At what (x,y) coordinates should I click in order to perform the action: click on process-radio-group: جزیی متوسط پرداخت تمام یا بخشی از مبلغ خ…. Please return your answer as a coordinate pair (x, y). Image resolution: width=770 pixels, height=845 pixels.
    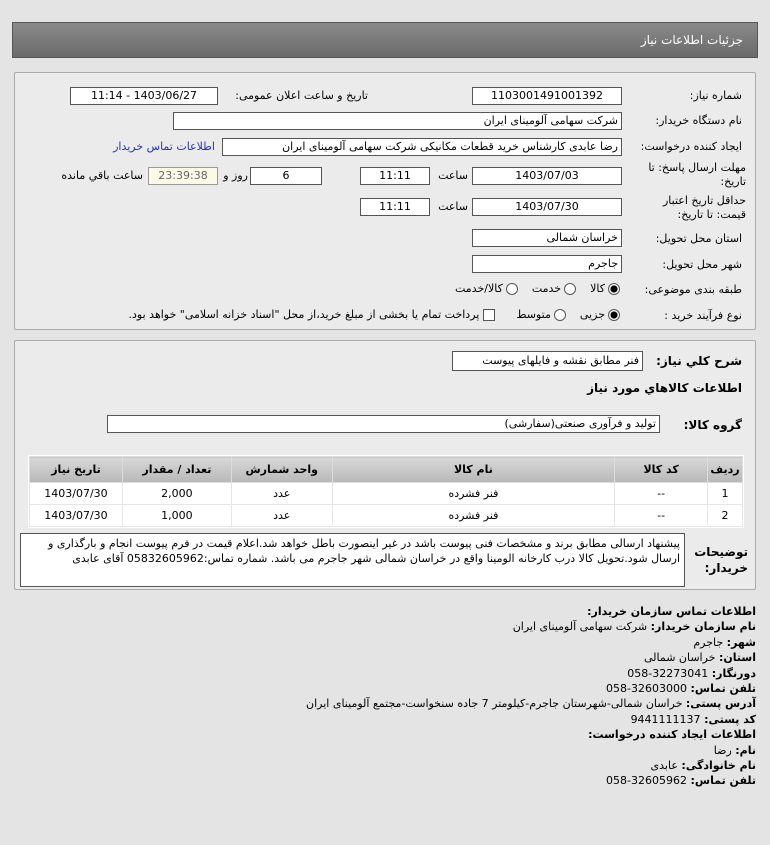
    Looking at the image, I should click on (374, 314).